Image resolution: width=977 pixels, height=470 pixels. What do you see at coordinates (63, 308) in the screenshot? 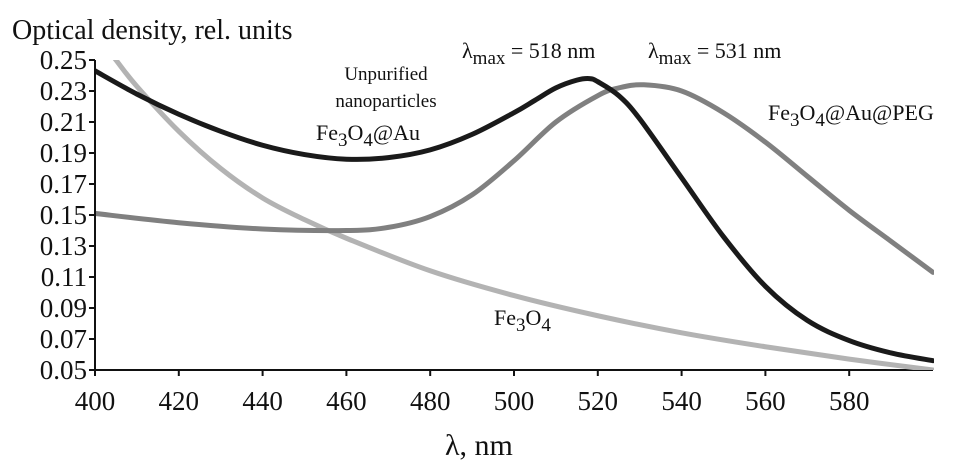
I see `y-tick-label: 0.09` at bounding box center [63, 308].